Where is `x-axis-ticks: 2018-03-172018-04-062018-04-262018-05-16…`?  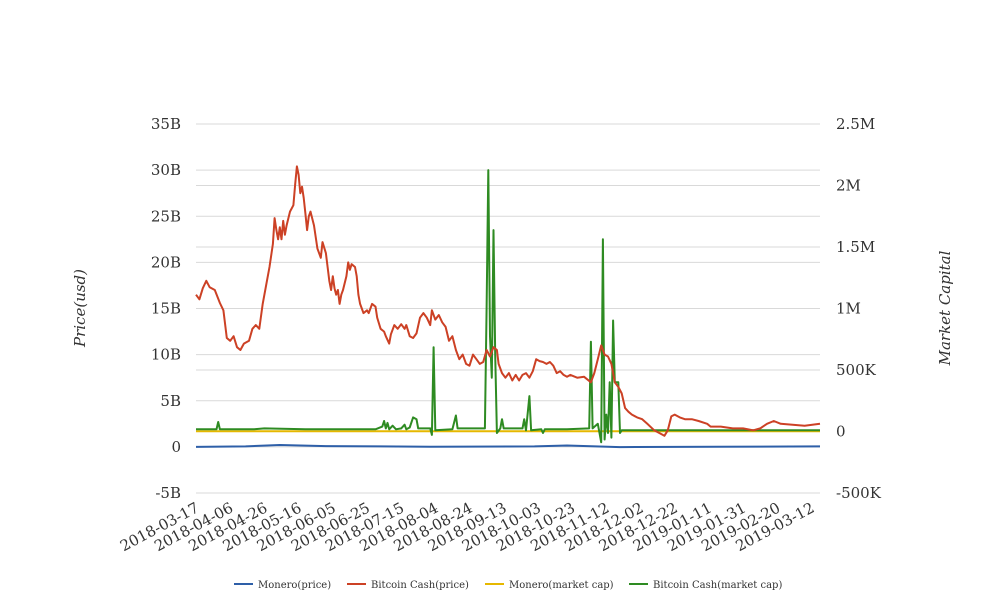
x-axis-ticks: 2018-03-172018-04-062018-04-262018-05-16… is located at coordinates (467, 527).